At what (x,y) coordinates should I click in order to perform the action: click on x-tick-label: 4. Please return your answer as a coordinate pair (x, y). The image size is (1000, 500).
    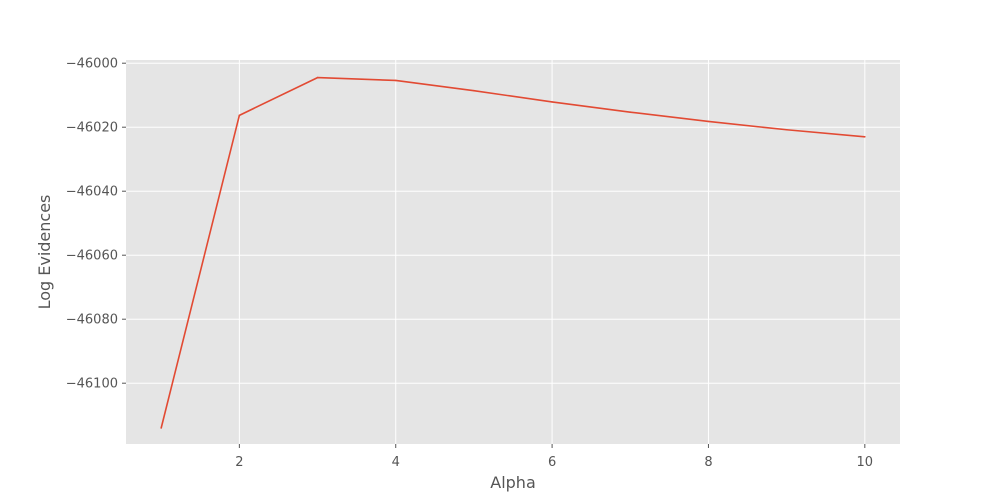
    Looking at the image, I should click on (396, 462).